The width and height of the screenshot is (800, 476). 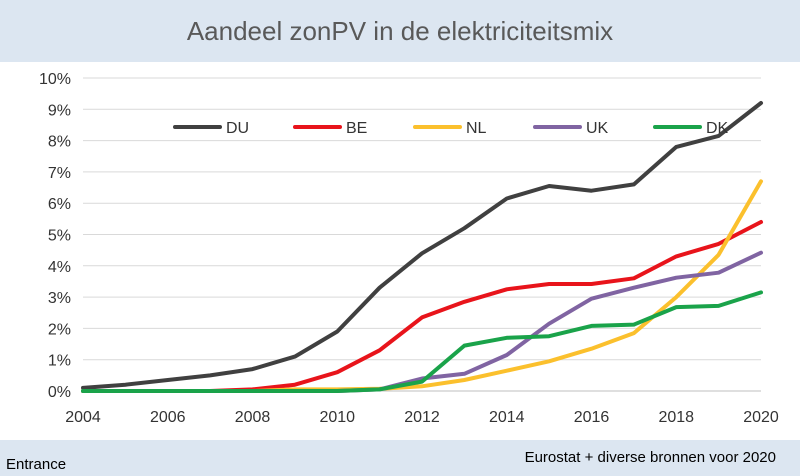 I want to click on y-tick-label: 1%, so click(x=59, y=361).